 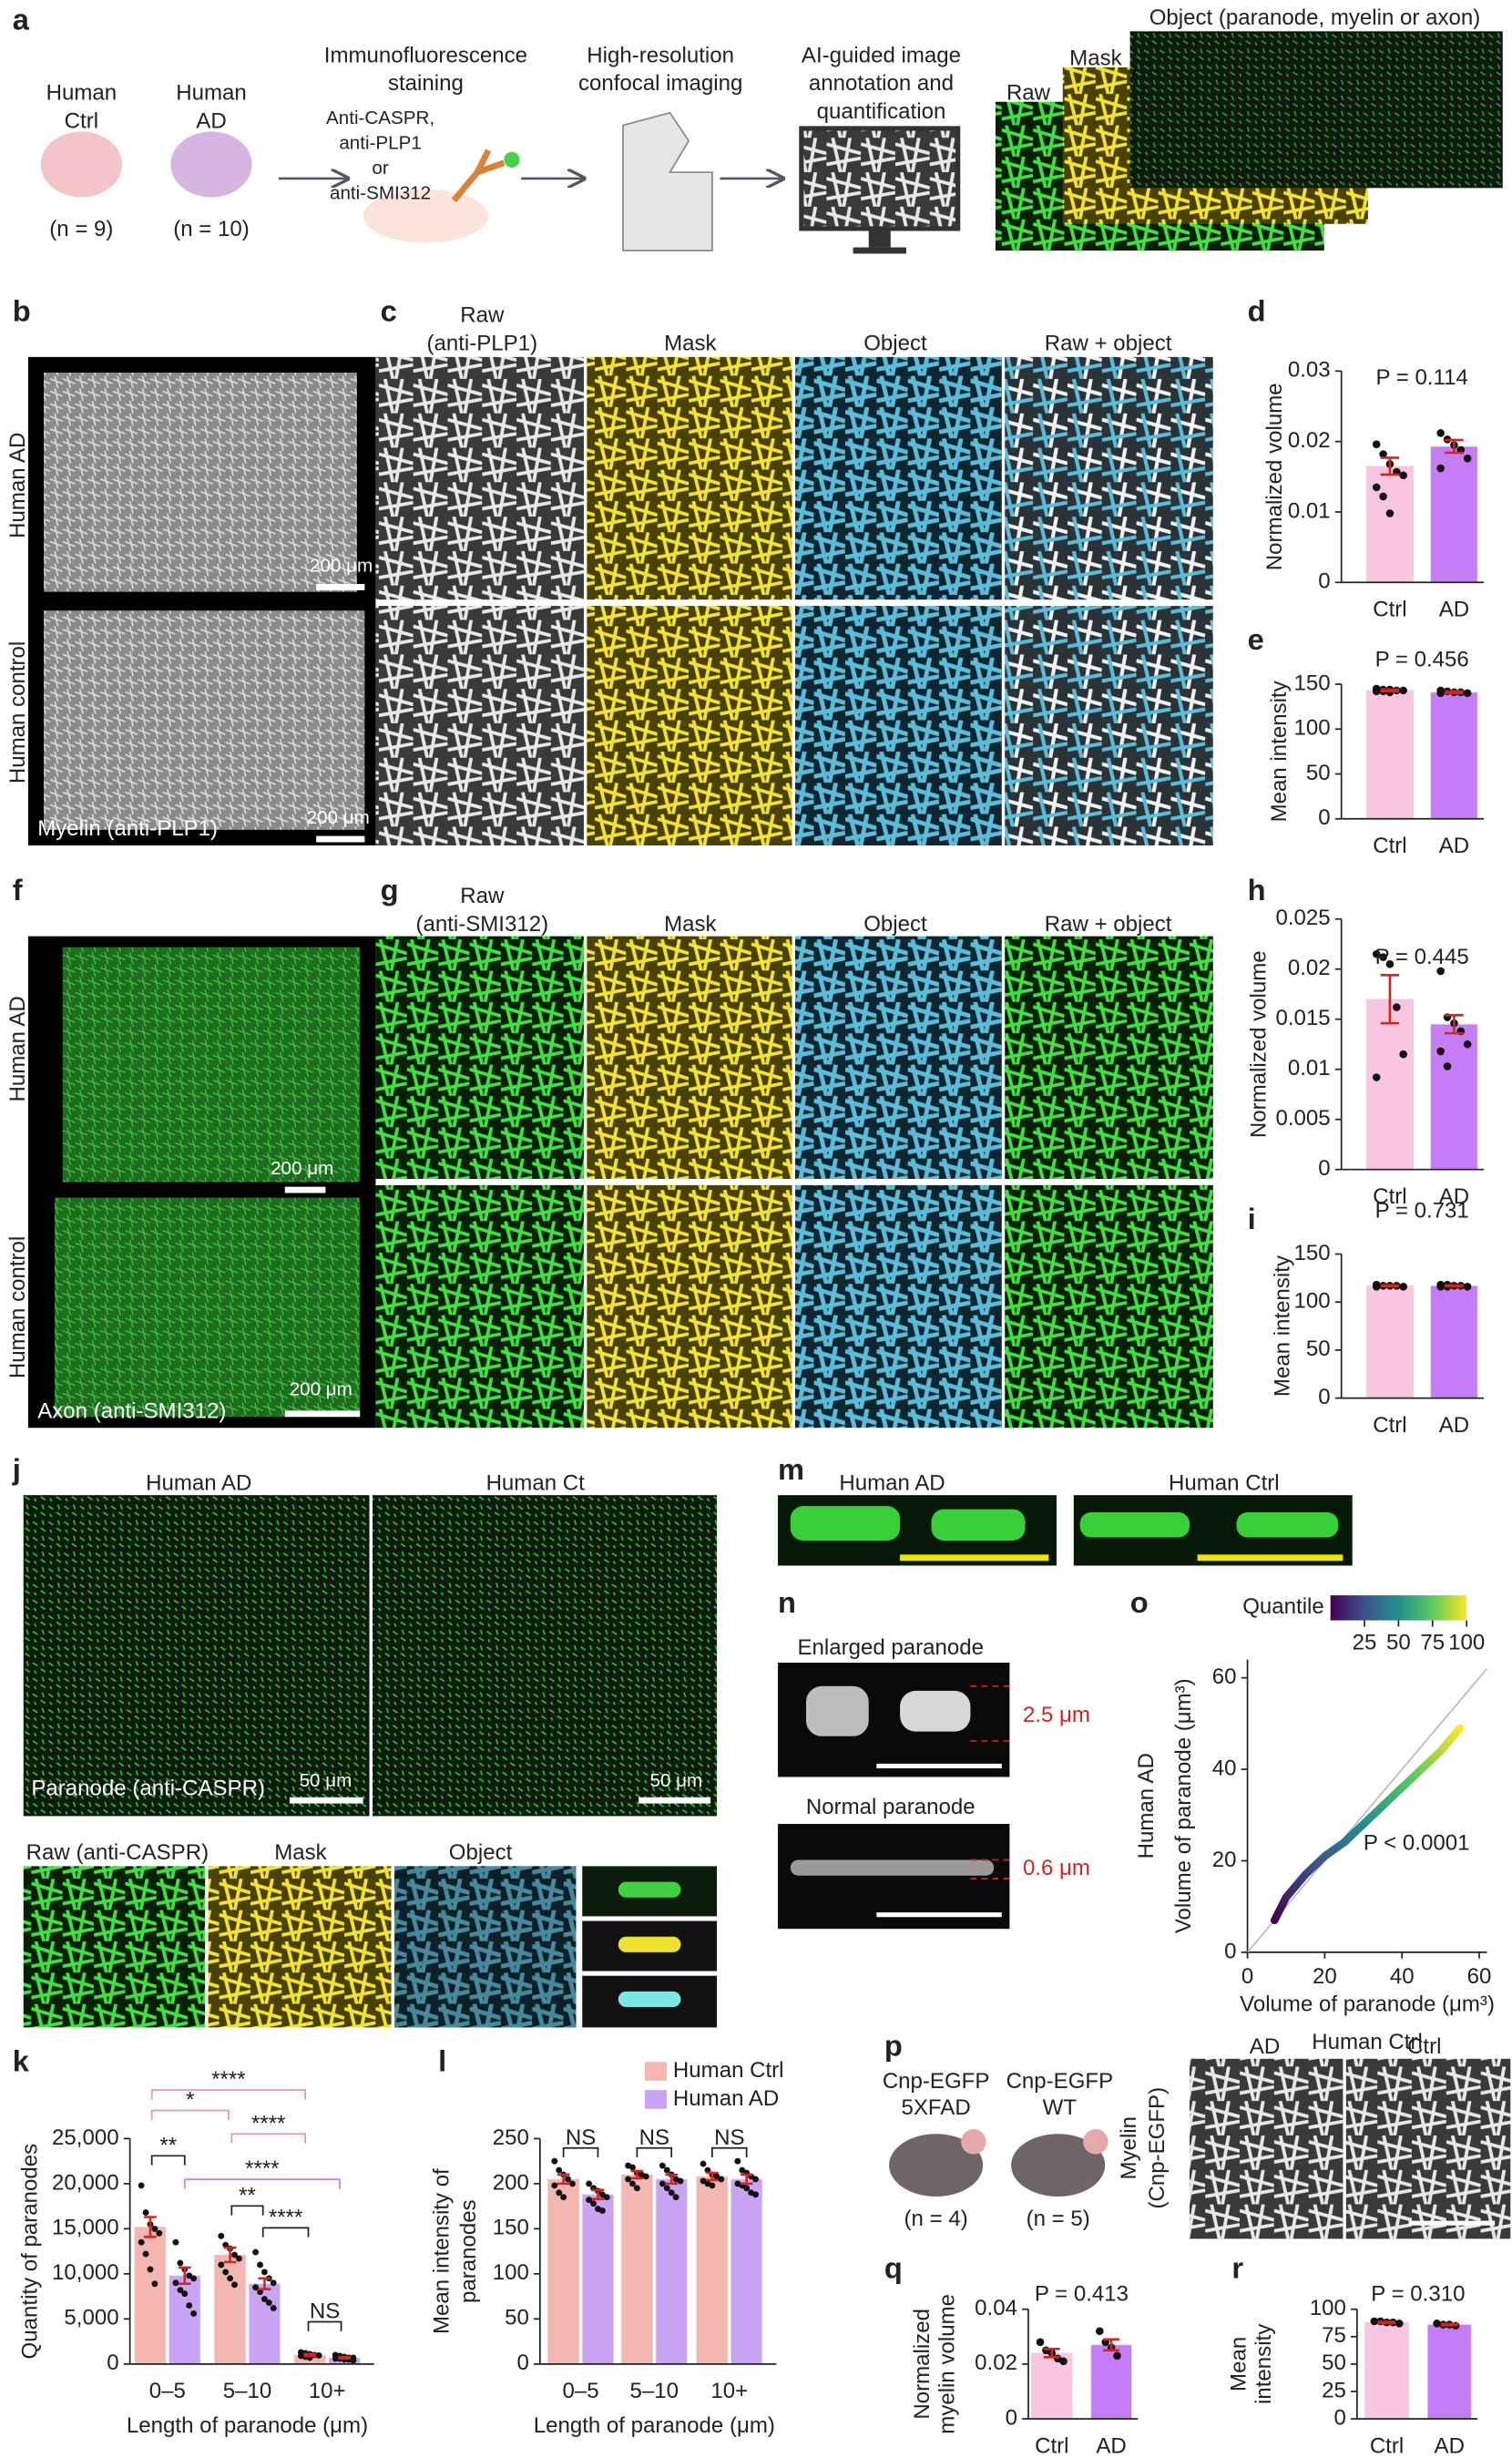 What do you see at coordinates (389, 310) in the screenshot?
I see `label: c` at bounding box center [389, 310].